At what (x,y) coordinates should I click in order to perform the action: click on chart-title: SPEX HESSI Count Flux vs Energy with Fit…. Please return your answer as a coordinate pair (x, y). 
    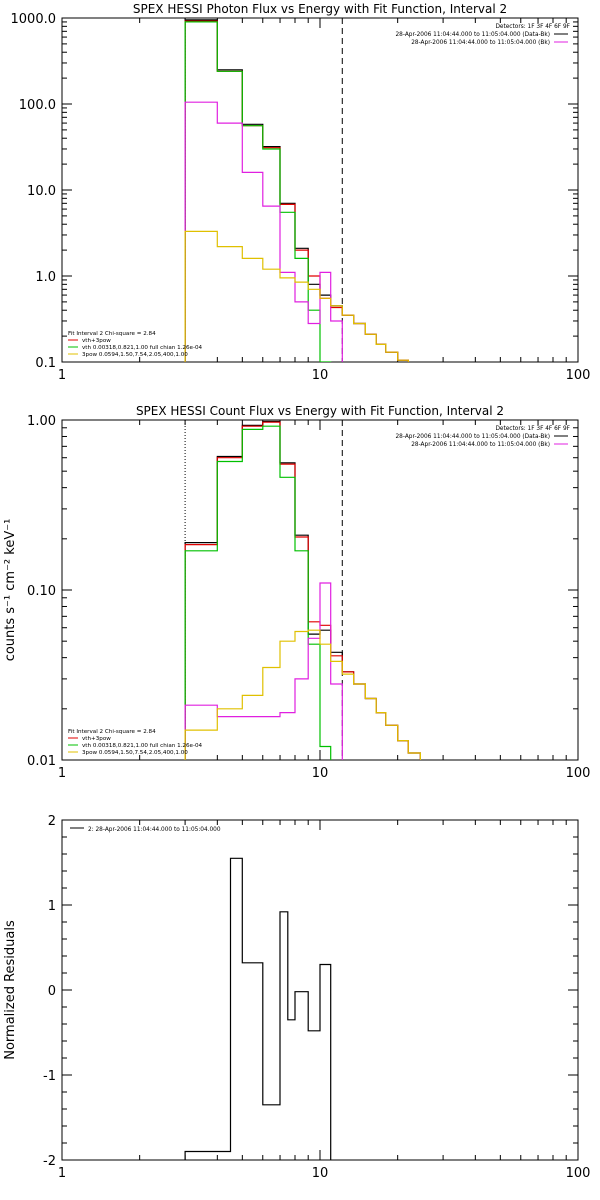
    Looking at the image, I should click on (320, 411).